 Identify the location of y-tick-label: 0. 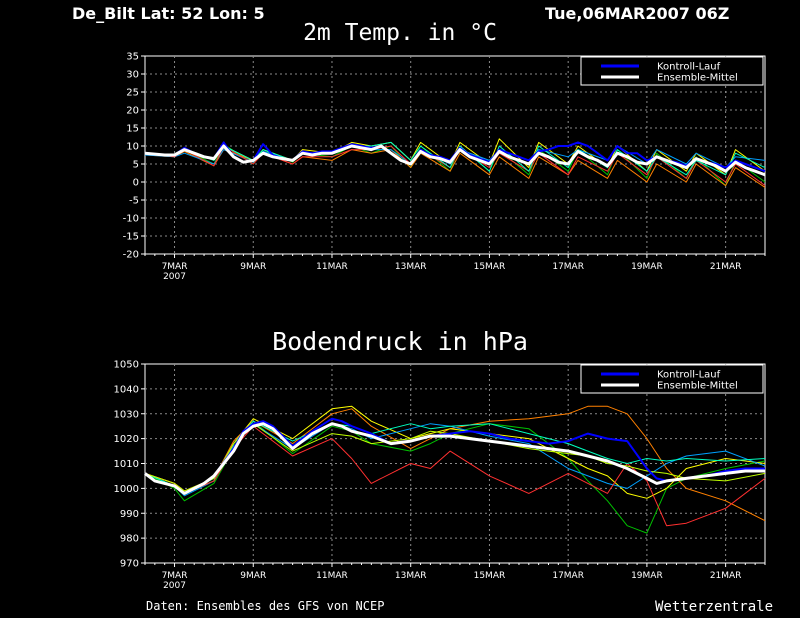
(136, 183).